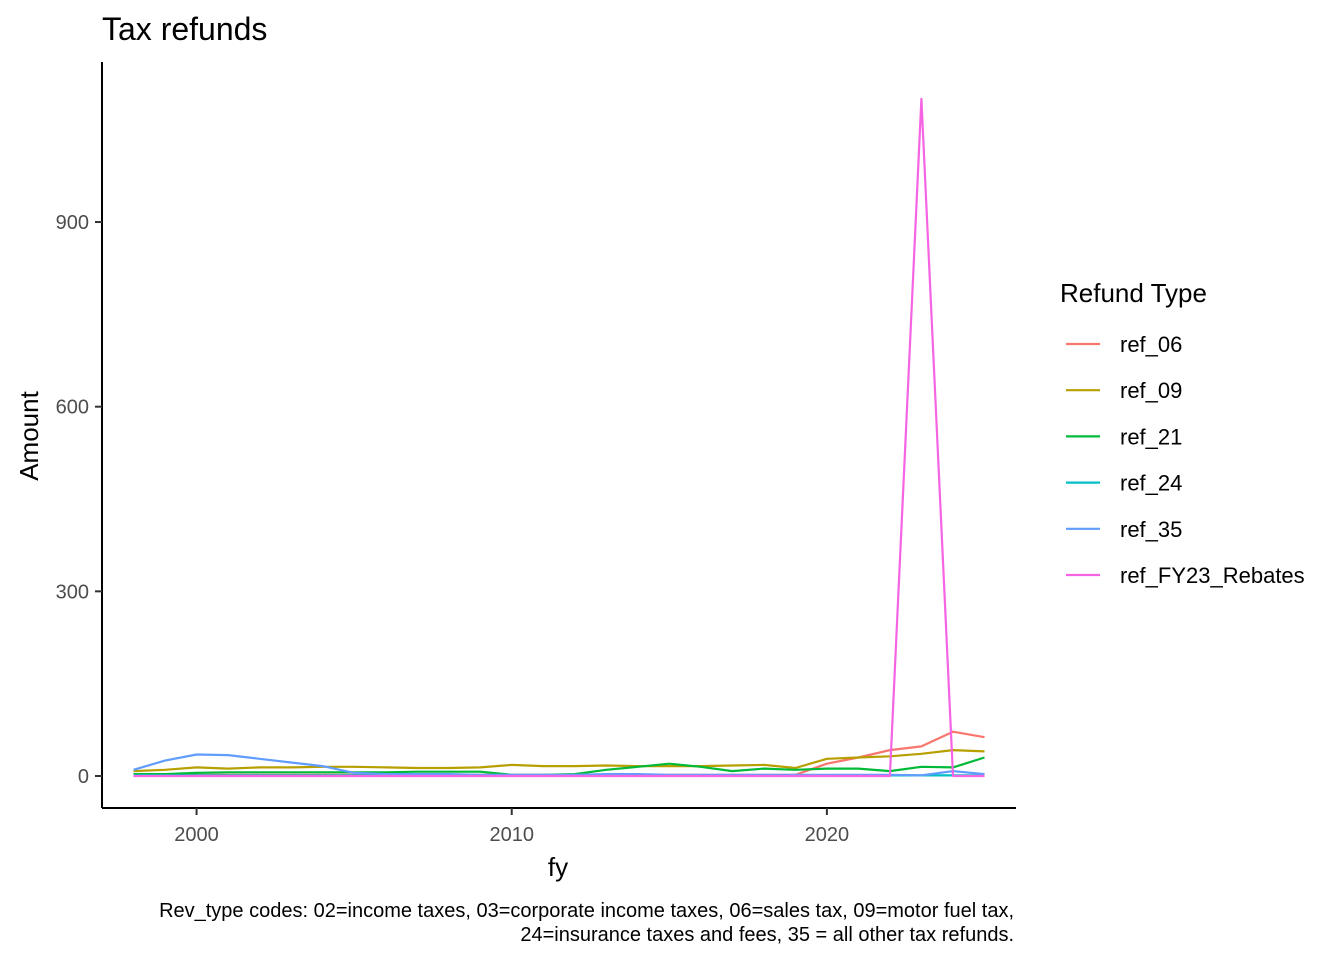 This screenshot has width=1344, height=960. Describe the element at coordinates (1151, 390) in the screenshot. I see `legend-label: ref_09` at that location.